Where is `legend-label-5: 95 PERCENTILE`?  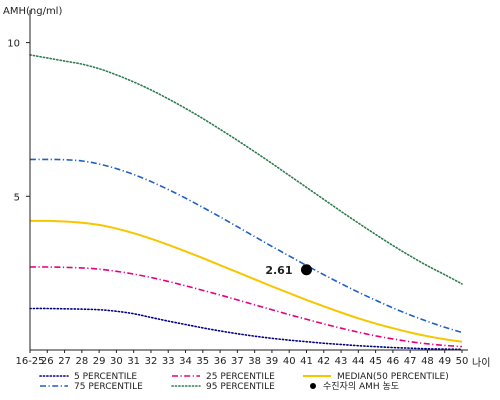
legend-label-5: 95 PERCENTILE is located at coordinates (240, 387).